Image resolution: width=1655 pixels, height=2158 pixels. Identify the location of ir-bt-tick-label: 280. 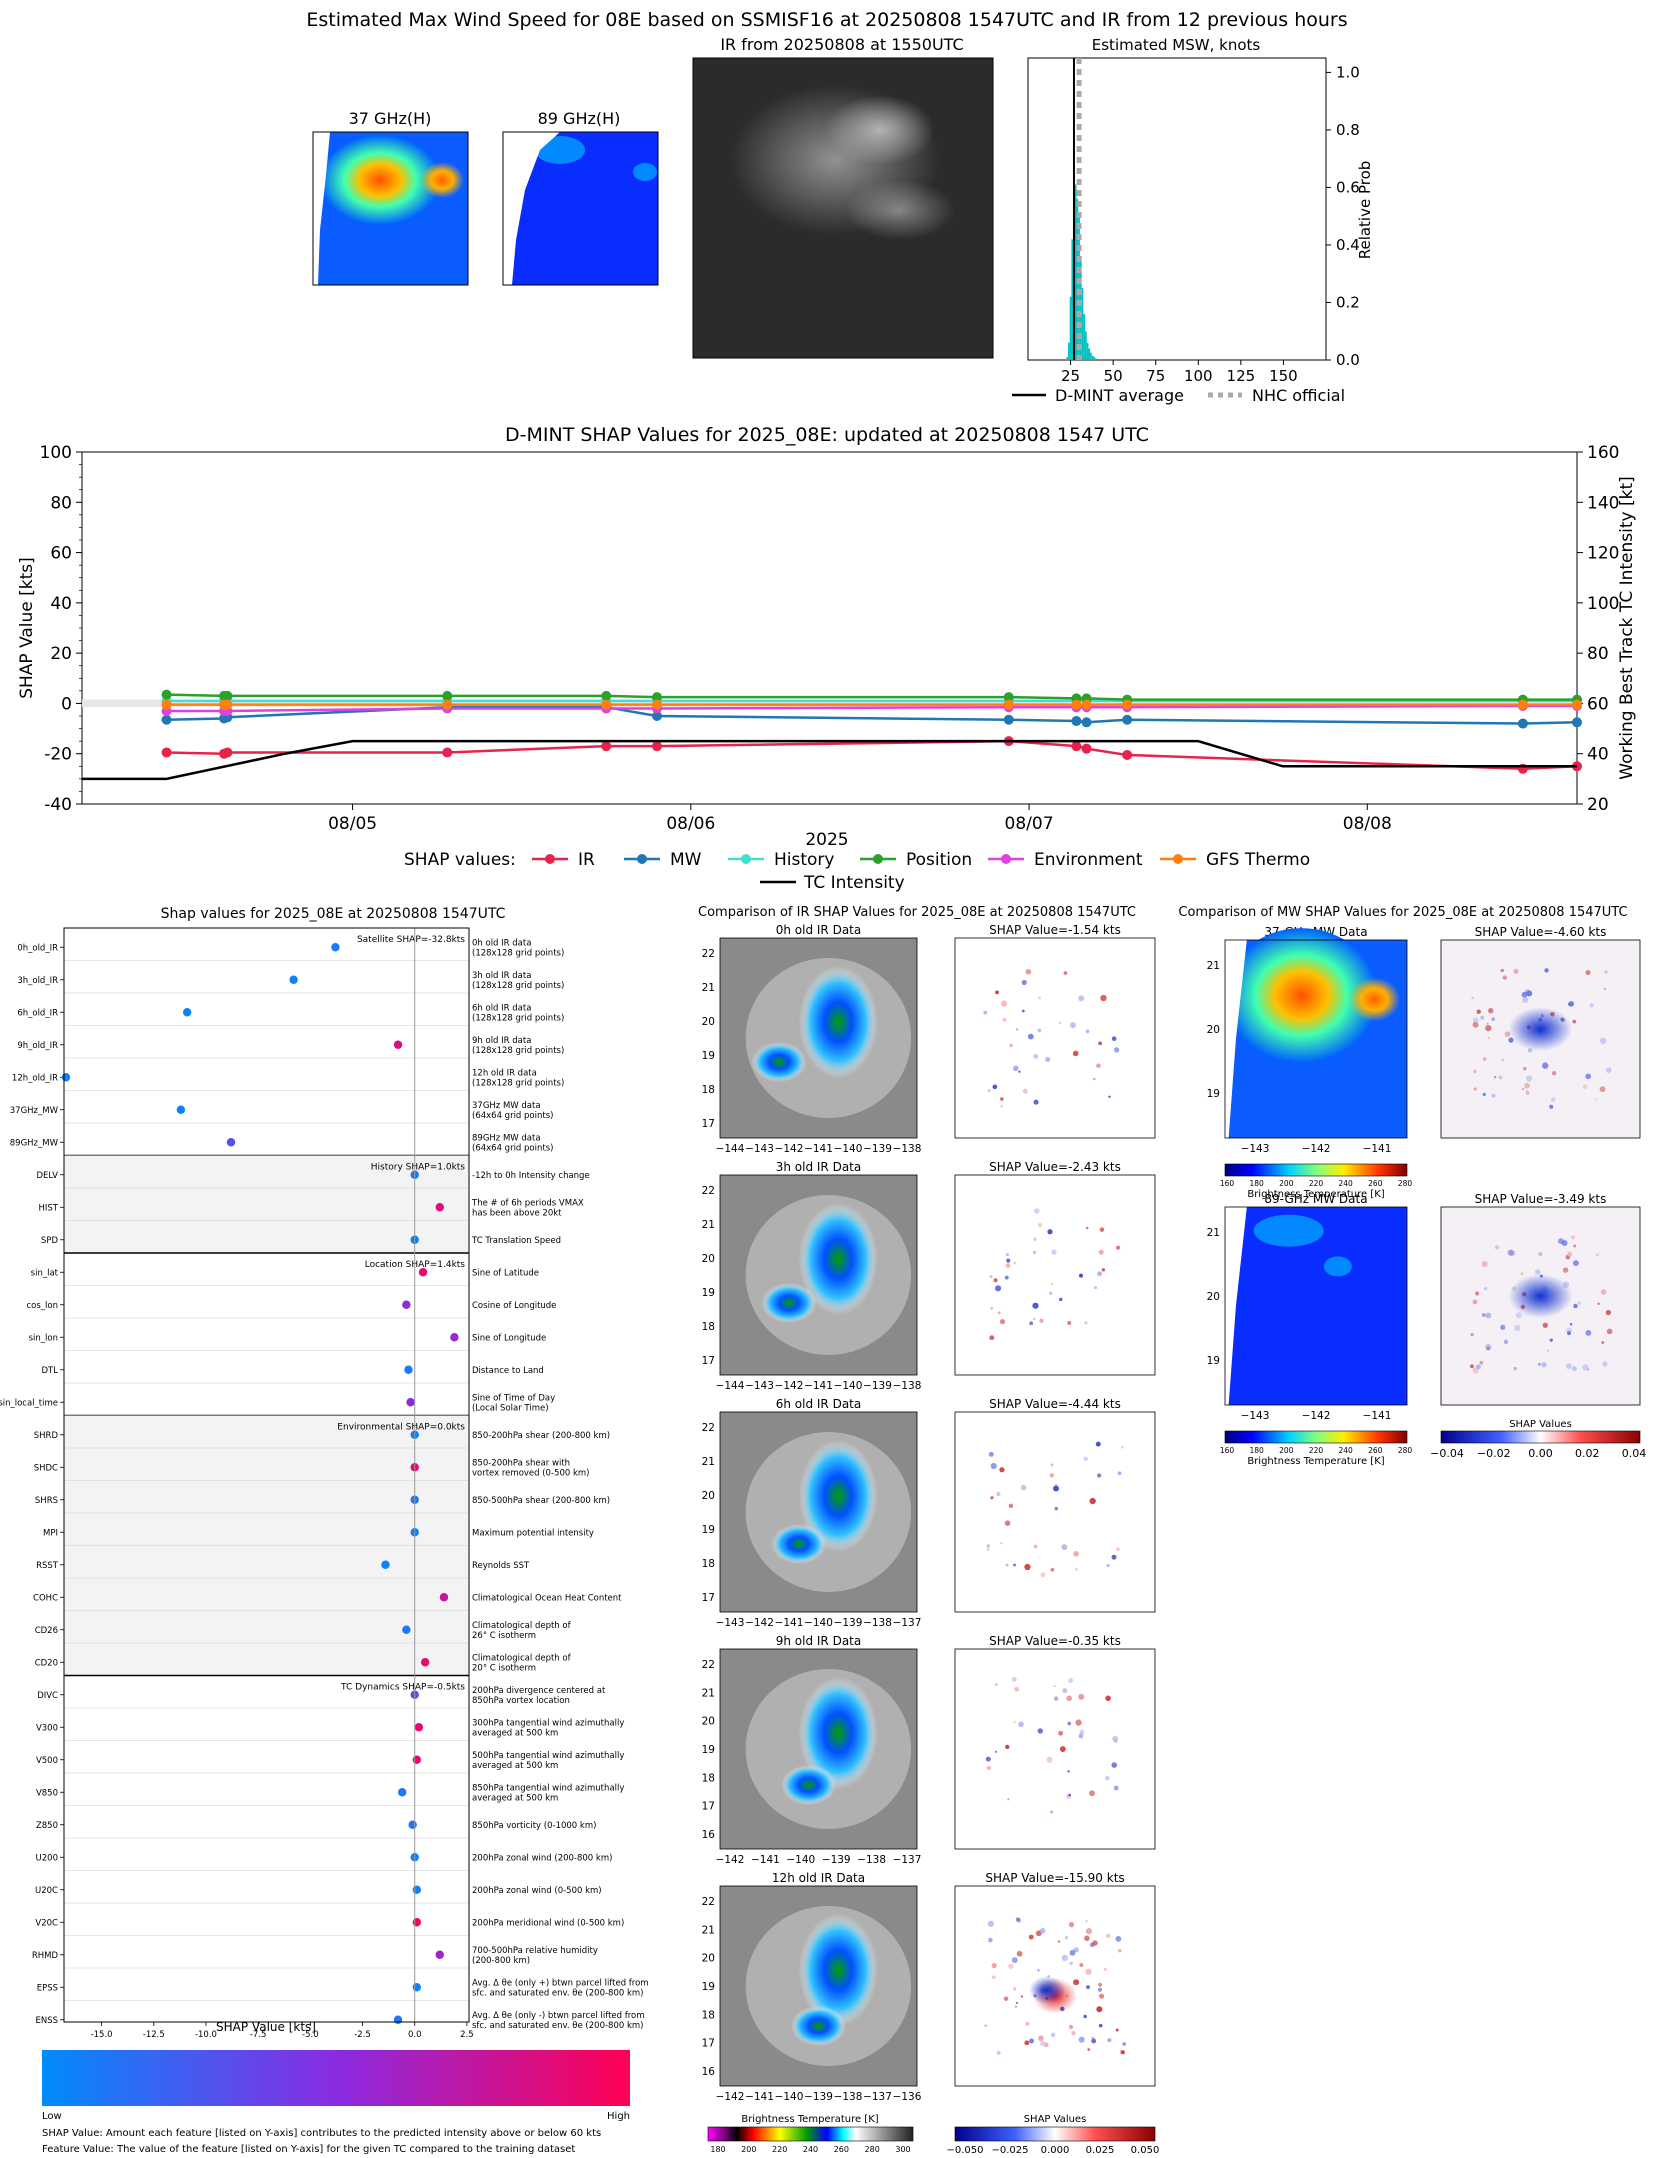
(872, 2149).